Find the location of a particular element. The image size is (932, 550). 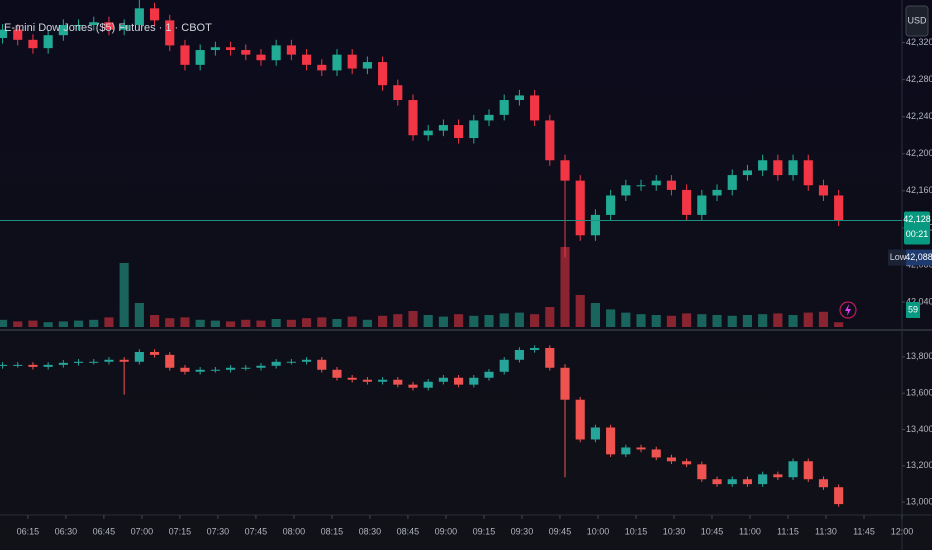

y-tick-label: 13,200 is located at coordinates (919, 465).